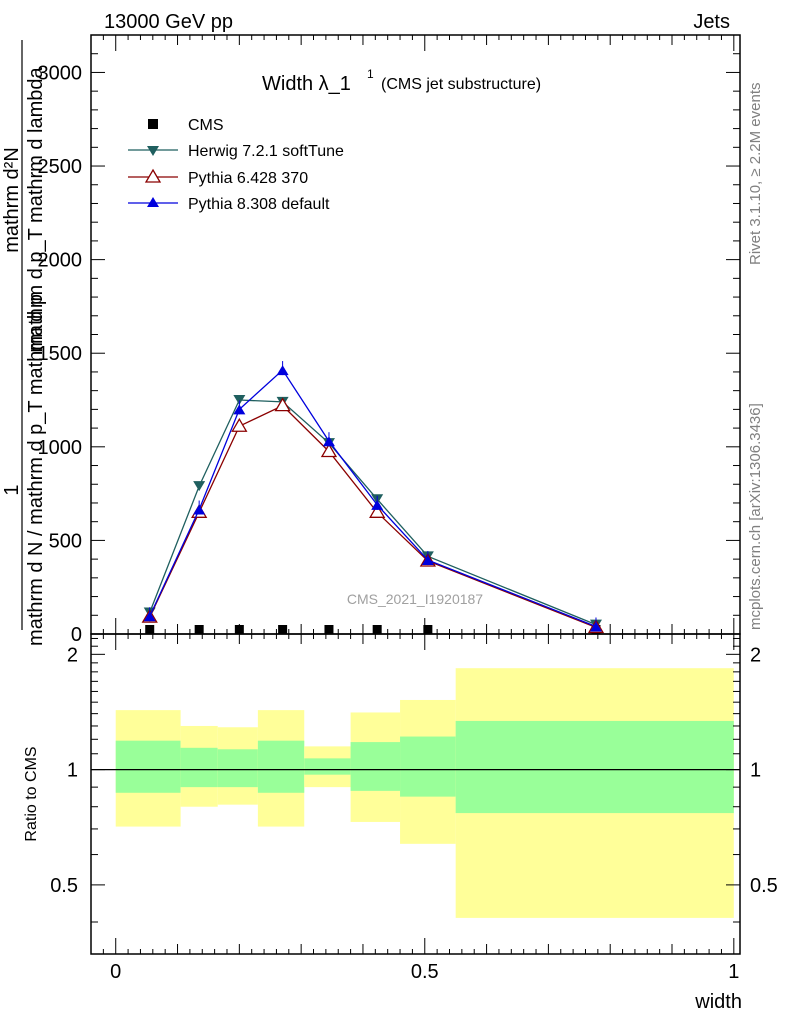 The image size is (786, 1024). Describe the element at coordinates (755, 771) in the screenshot. I see `ratio-y-tick-label-right: 1` at that location.